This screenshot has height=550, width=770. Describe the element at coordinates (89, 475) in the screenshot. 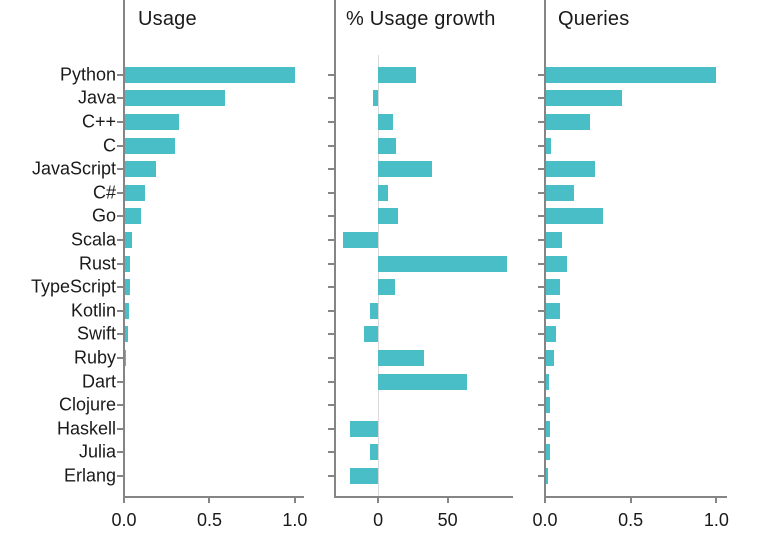

I see `category-label-erlang: Erlang` at that location.